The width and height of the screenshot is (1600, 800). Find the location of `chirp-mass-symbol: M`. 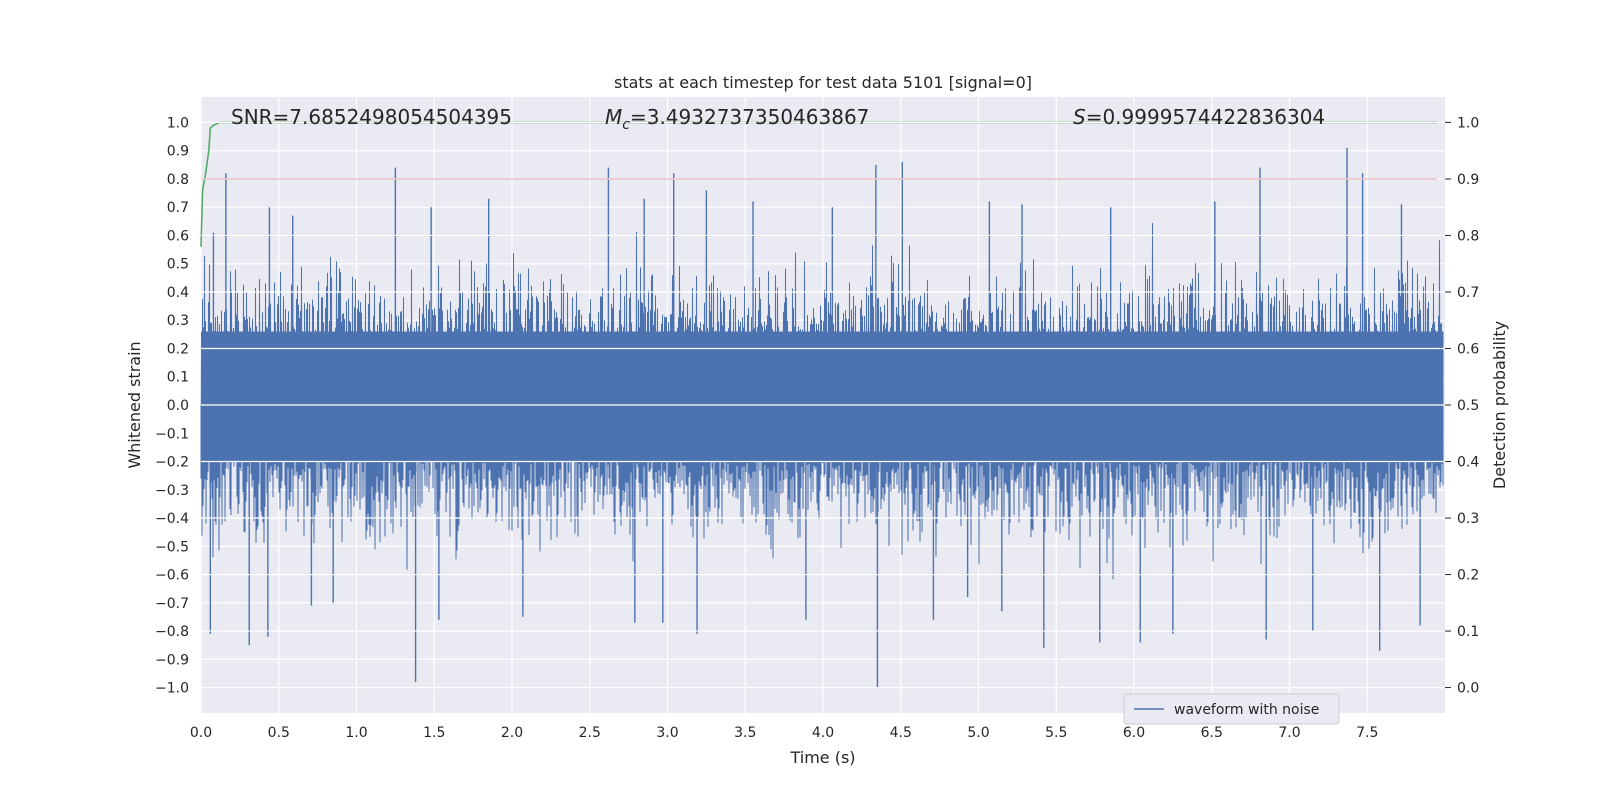

chirp-mass-symbol: M is located at coordinates (613, 117).